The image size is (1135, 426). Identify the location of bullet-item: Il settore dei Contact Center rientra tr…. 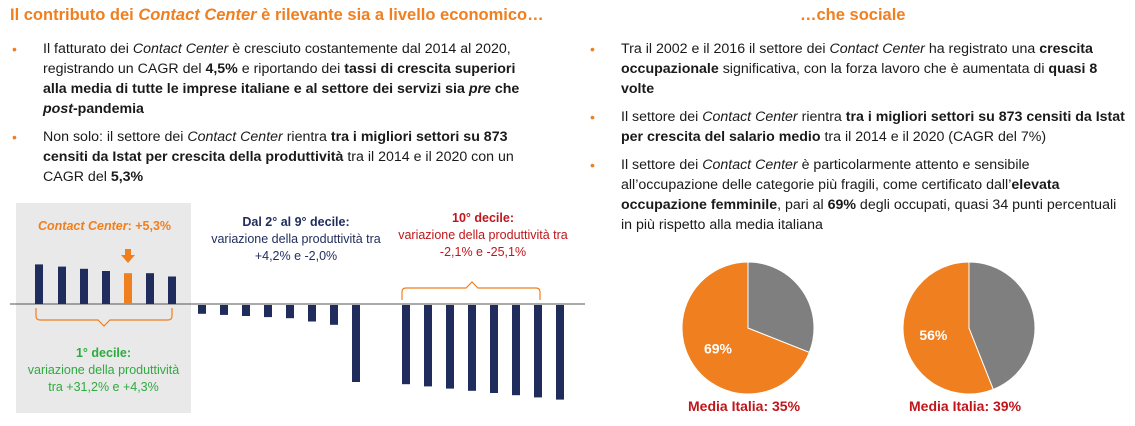
(856, 127).